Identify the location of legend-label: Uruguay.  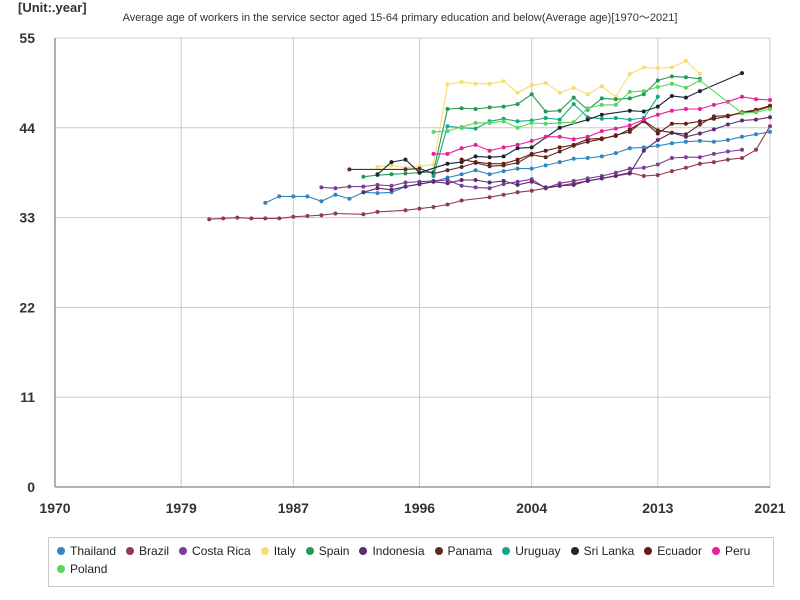
(538, 551).